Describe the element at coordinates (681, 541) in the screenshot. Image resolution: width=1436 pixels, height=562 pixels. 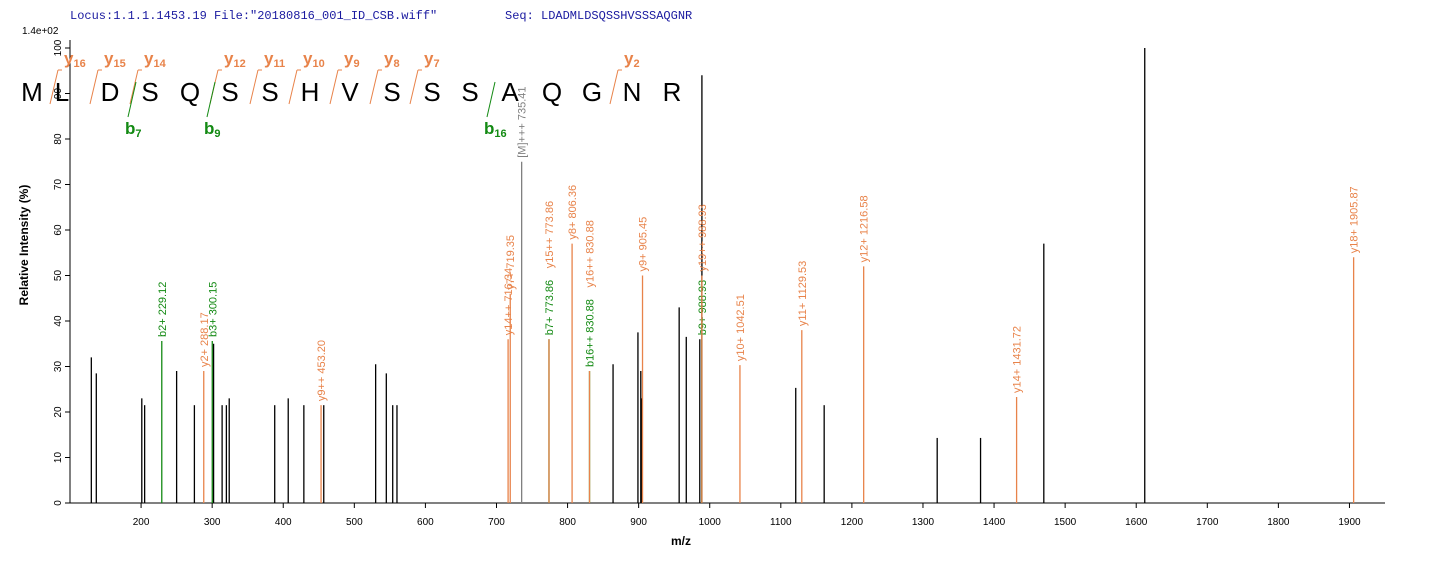
I see `x-axis-title: m/z` at that location.